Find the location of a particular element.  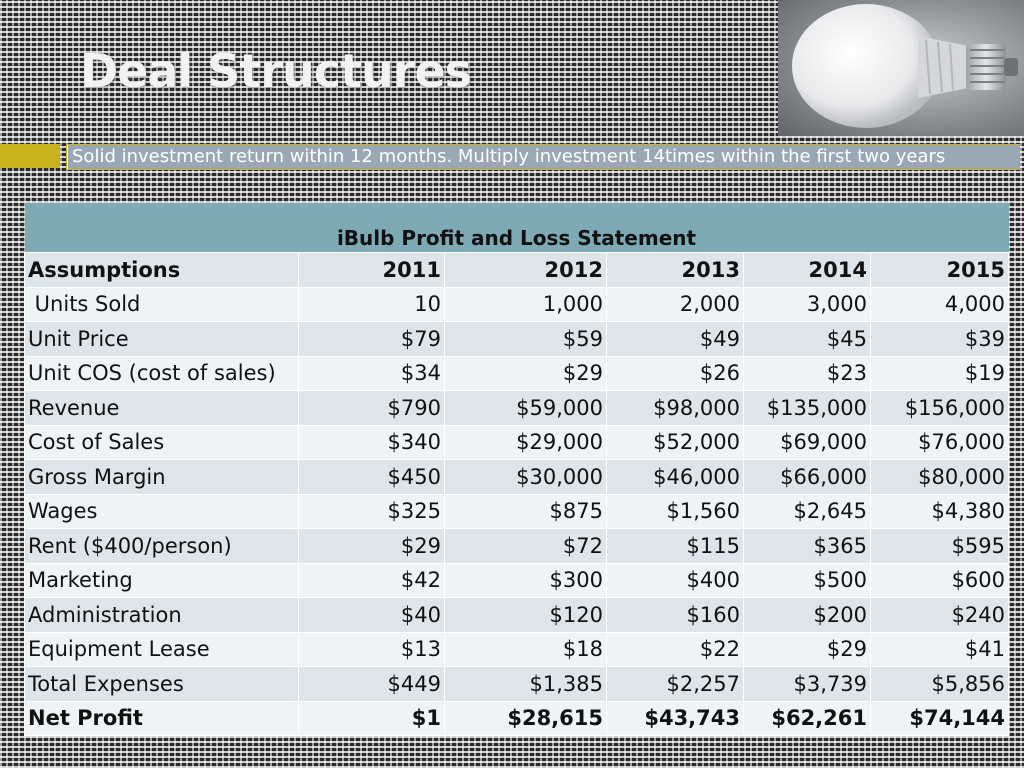

row-label: Administration is located at coordinates (161, 615).